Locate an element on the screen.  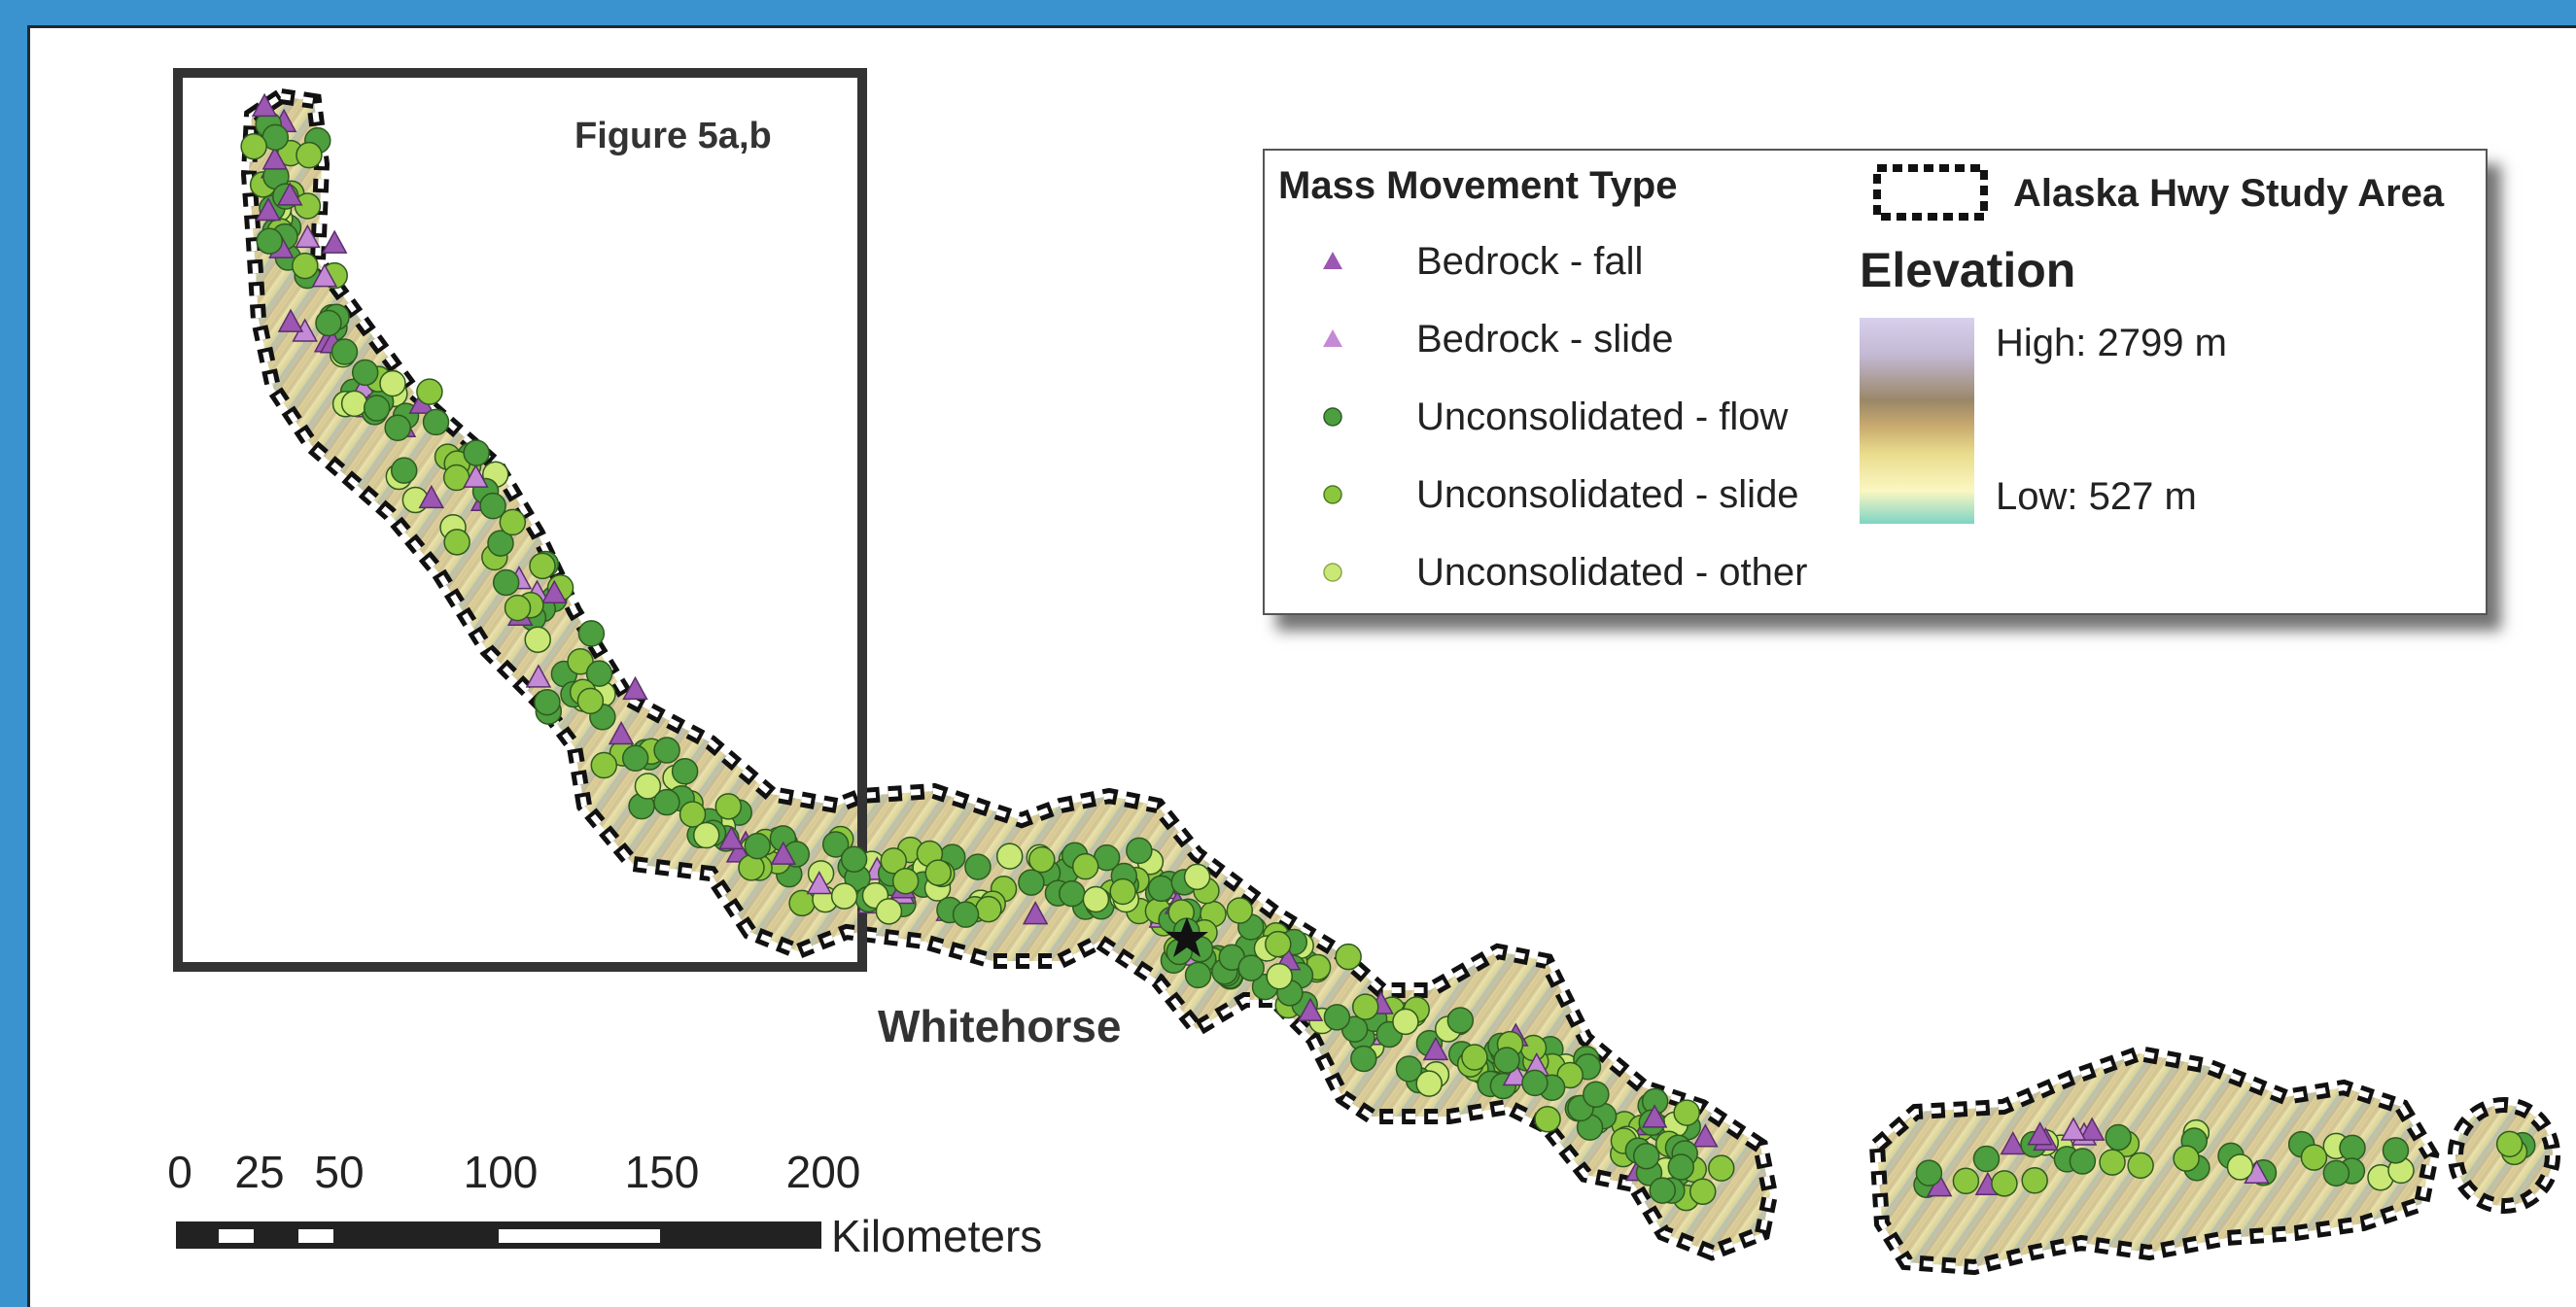
elevation-high-label: High: 2799 m is located at coordinates (2111, 343).